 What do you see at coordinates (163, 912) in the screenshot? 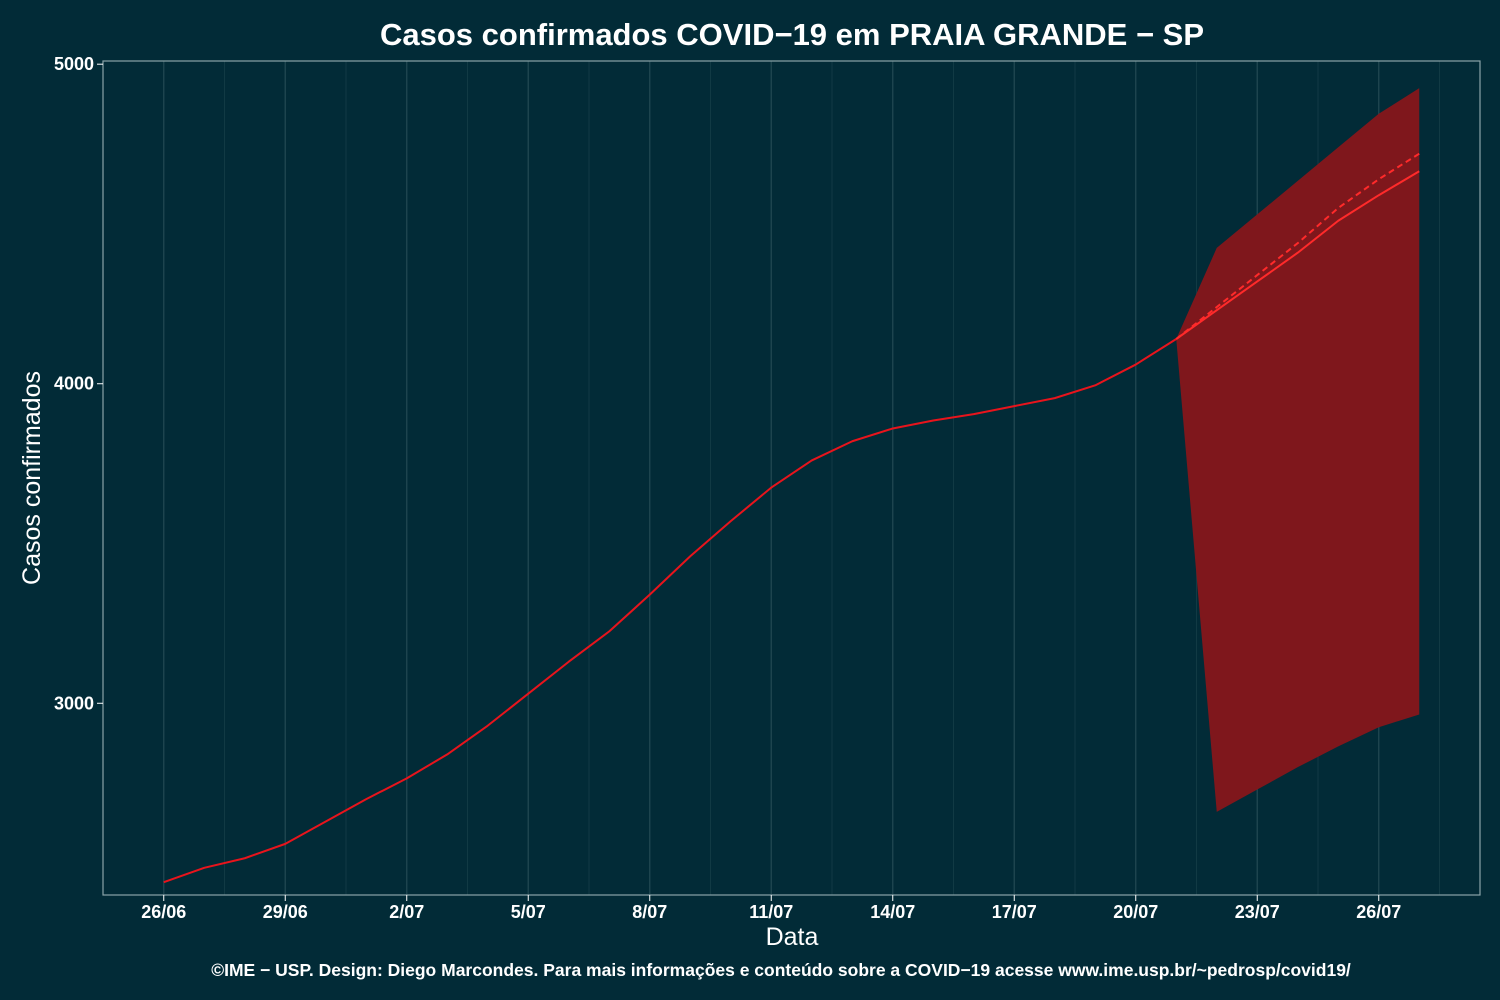
I see `x-tick-label: 26/06` at bounding box center [163, 912].